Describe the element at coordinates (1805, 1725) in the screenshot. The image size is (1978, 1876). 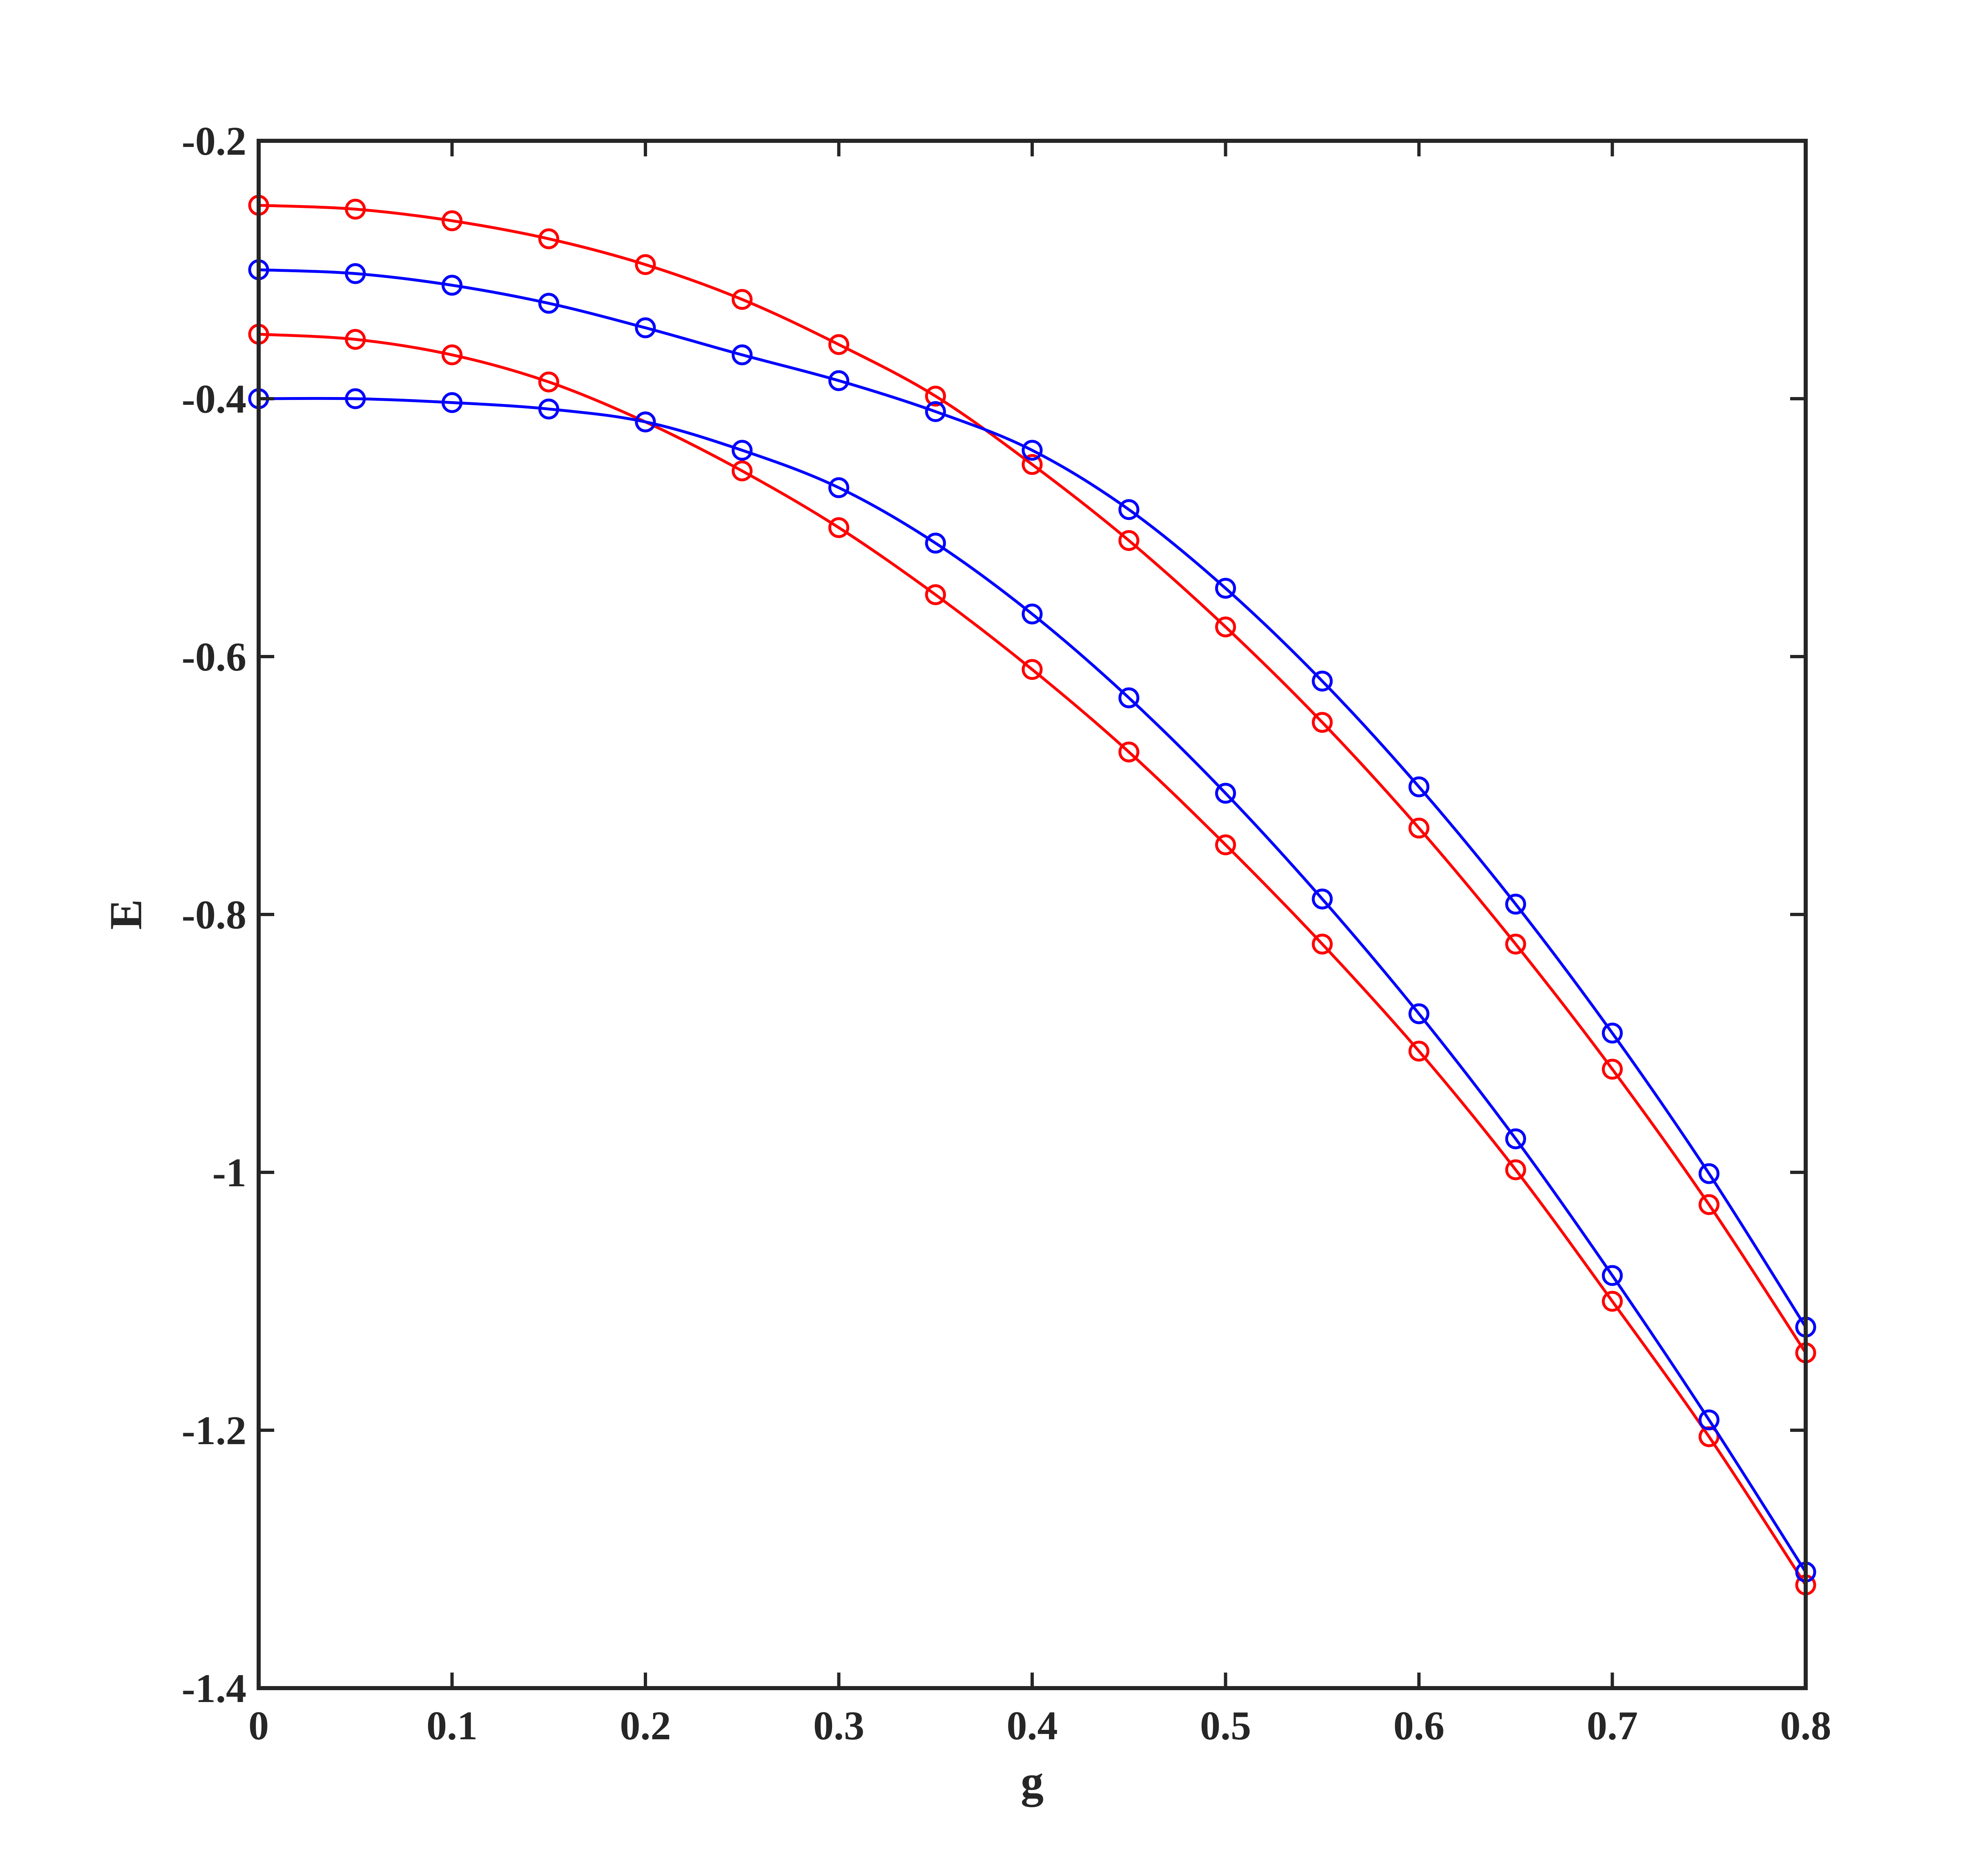
I see `x-tick-label: 0.8` at that location.